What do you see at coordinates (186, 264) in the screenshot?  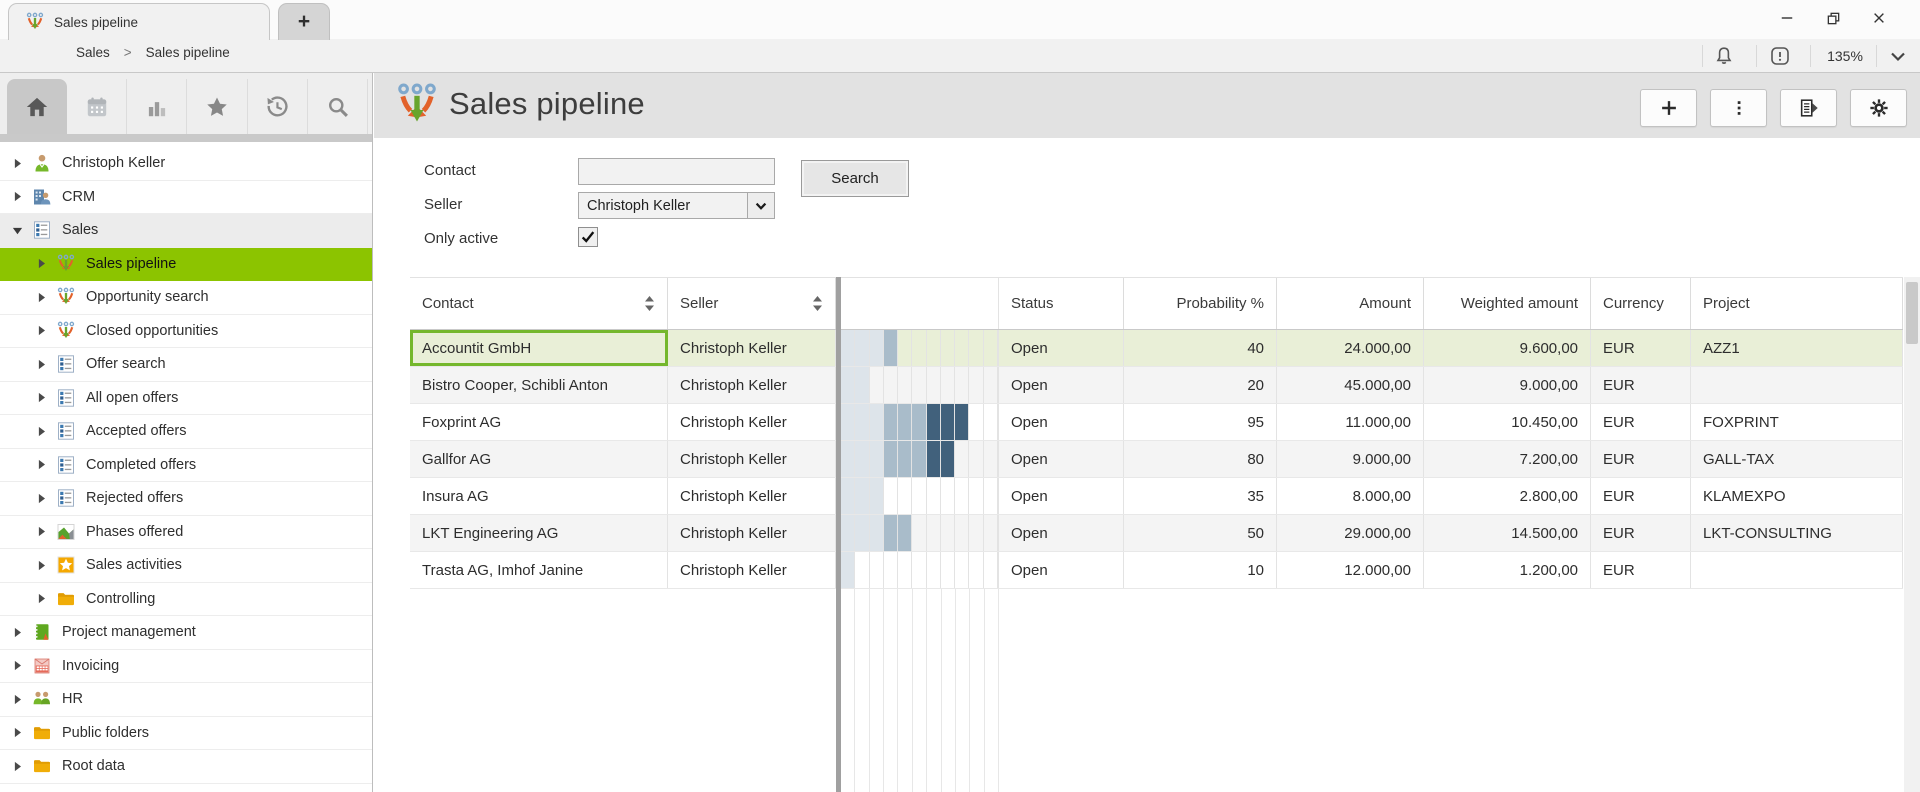 I see `sidebar-item-sales-pipeline: Sales pipeline` at bounding box center [186, 264].